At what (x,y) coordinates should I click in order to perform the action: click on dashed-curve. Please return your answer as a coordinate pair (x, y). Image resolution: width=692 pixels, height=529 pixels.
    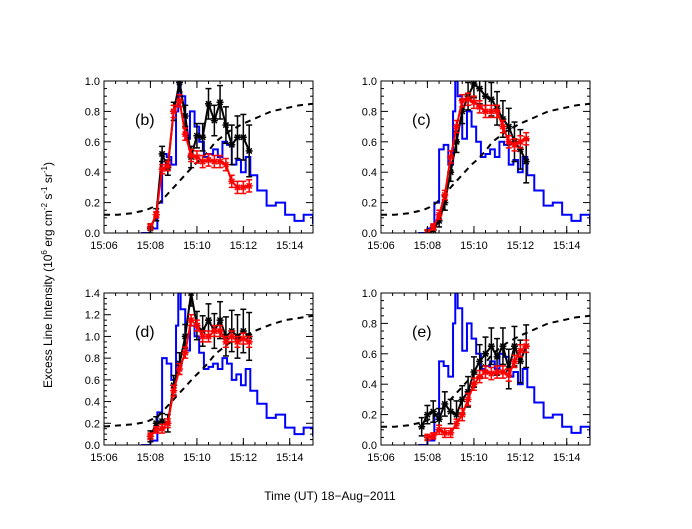
    Looking at the image, I should click on (208, 159).